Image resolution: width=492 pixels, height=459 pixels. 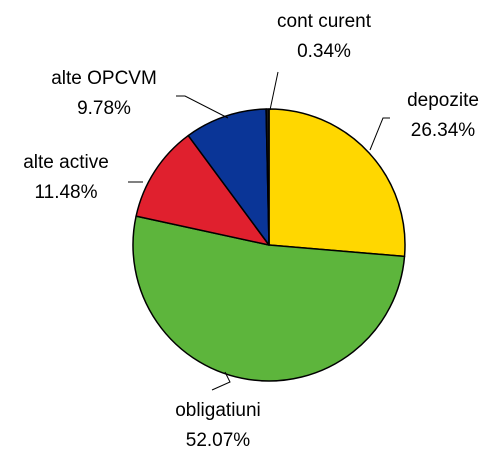 I want to click on slice-value: 9.78%, so click(x=104, y=108).